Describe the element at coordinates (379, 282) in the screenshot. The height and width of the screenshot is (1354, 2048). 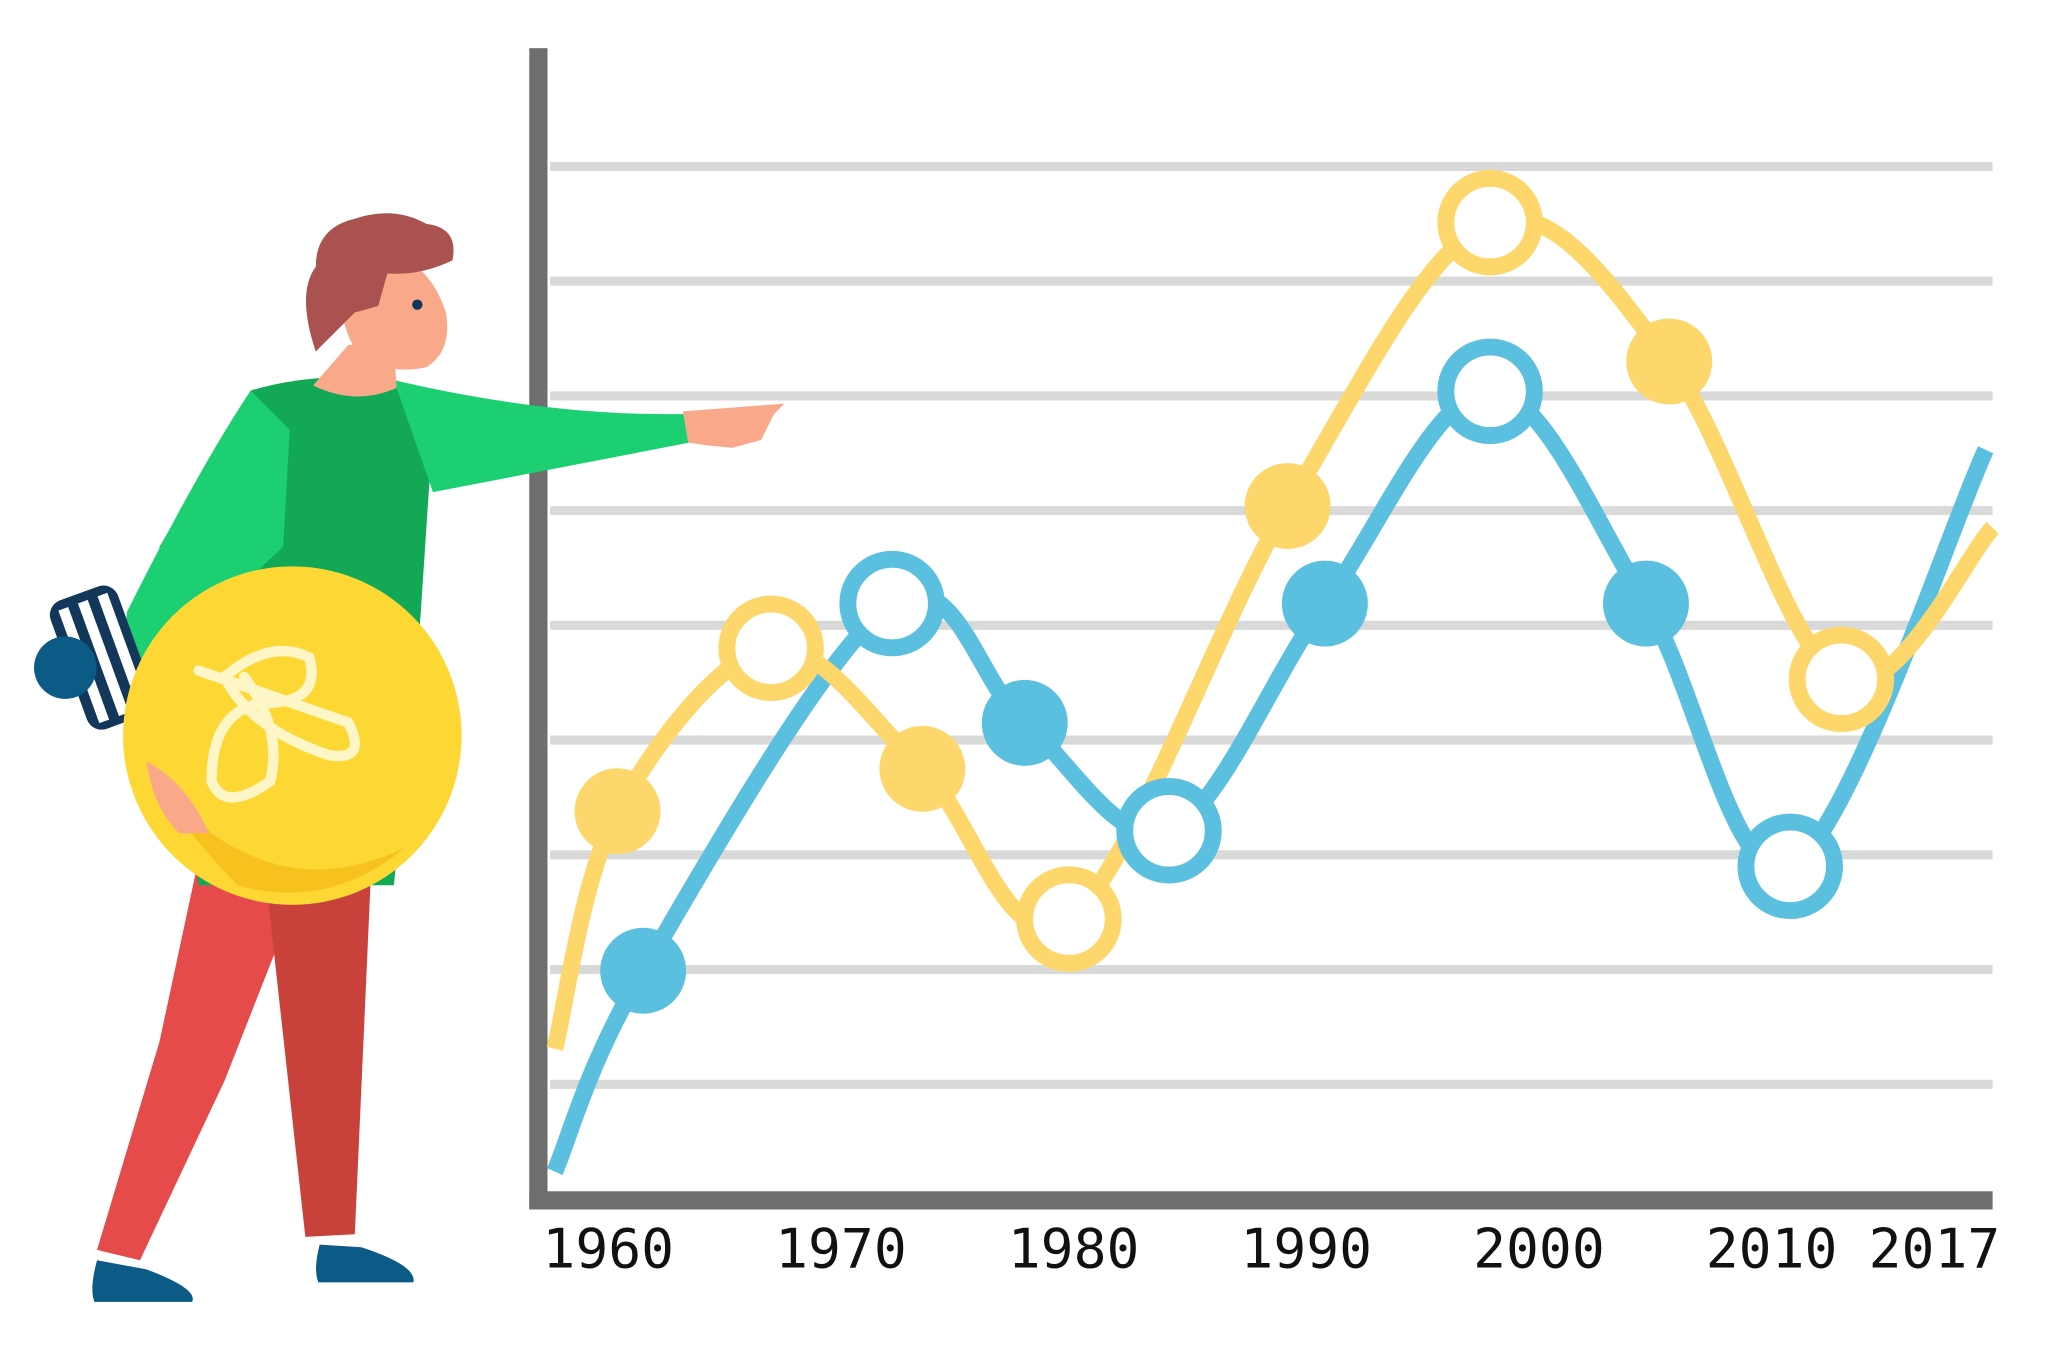
I see `hair` at that location.